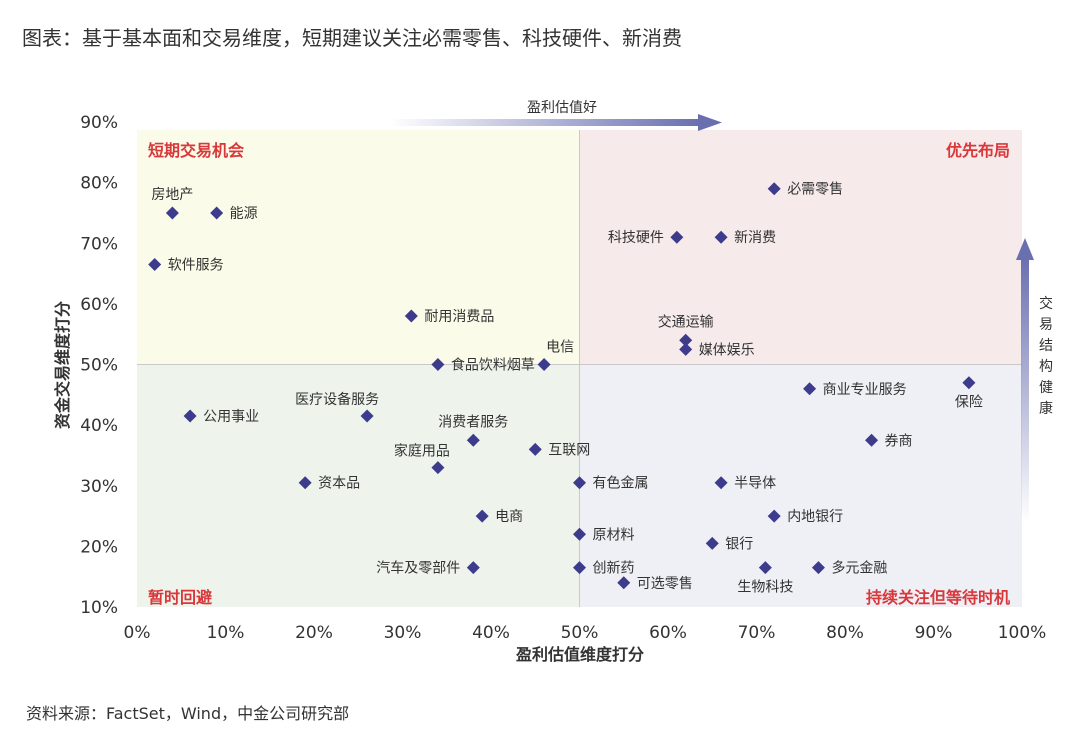  What do you see at coordinates (555, 355) in the screenshot?
I see `data-point: 电信` at bounding box center [555, 355].